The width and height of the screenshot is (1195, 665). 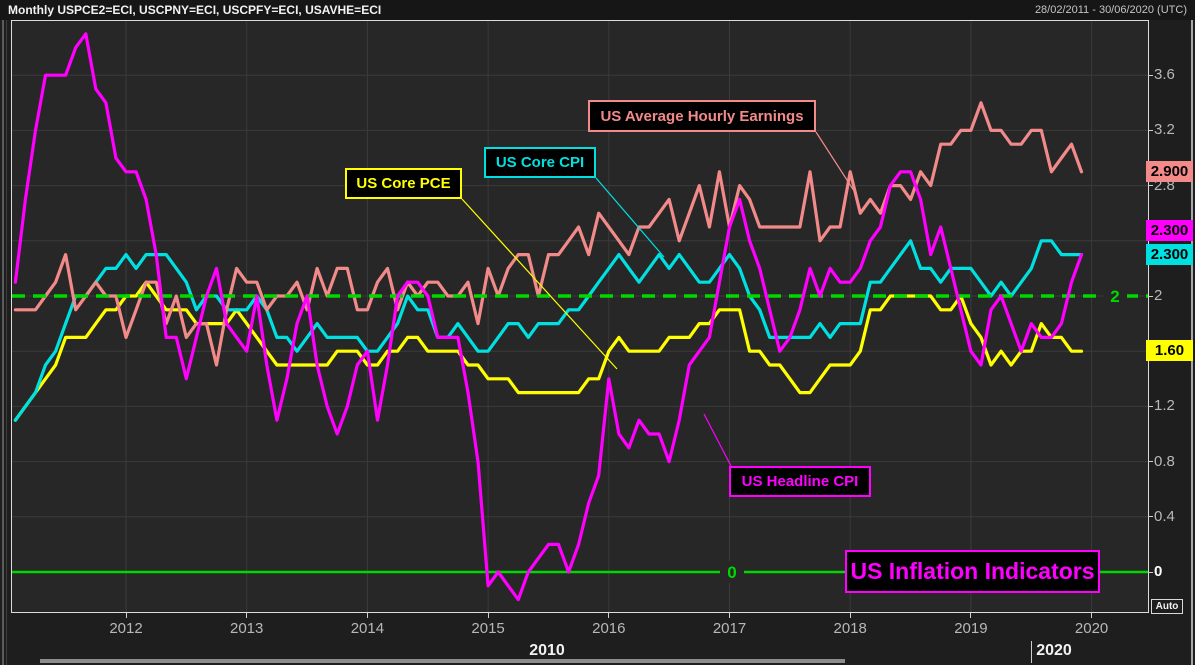 What do you see at coordinates (1169, 350) in the screenshot?
I see `last-value-badge-3: 1.60` at bounding box center [1169, 350].